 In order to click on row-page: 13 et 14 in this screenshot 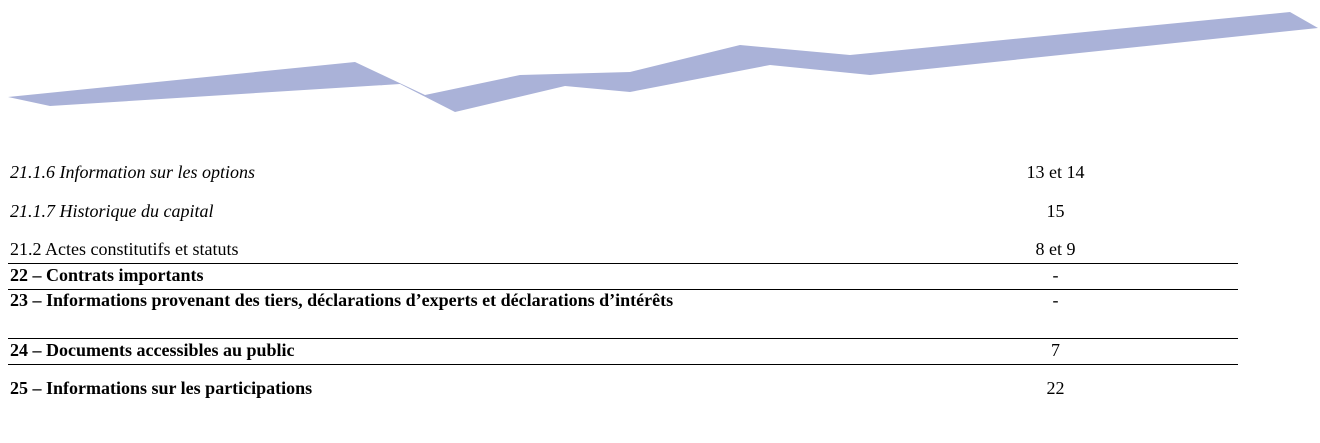, I will do `click(1055, 172)`.